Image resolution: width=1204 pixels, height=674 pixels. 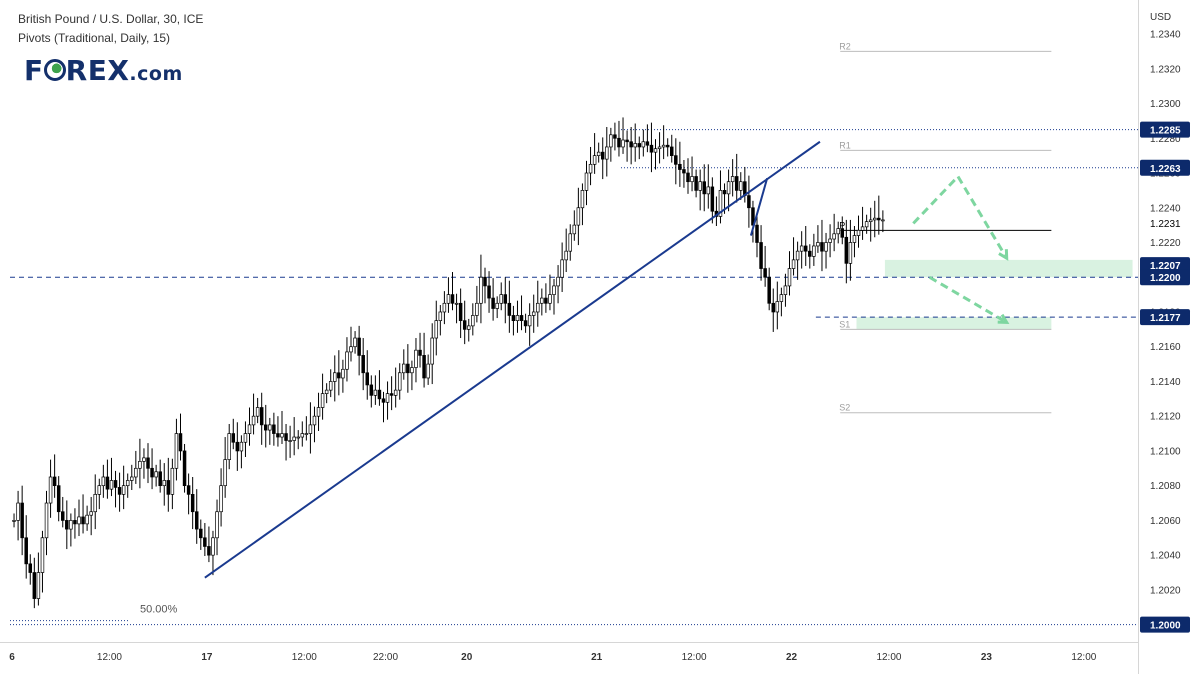 I want to click on price-badge-label: 1.2200, so click(x=1165, y=278).